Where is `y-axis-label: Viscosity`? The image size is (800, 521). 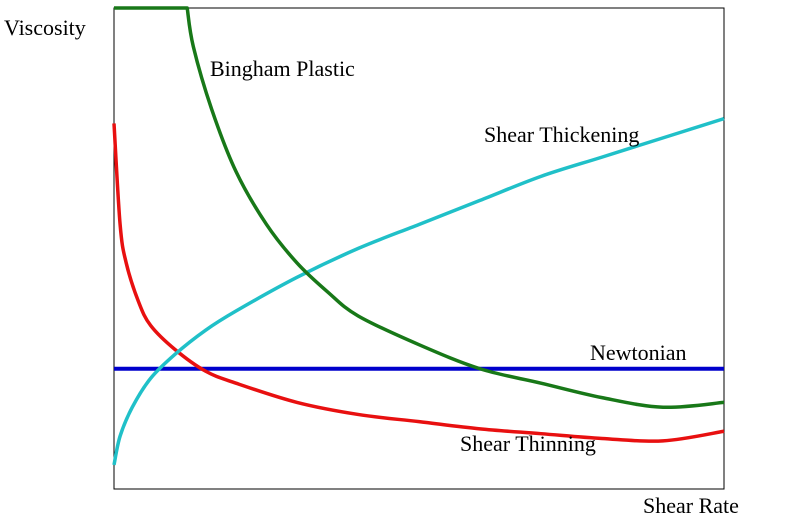
y-axis-label: Viscosity is located at coordinates (45, 27).